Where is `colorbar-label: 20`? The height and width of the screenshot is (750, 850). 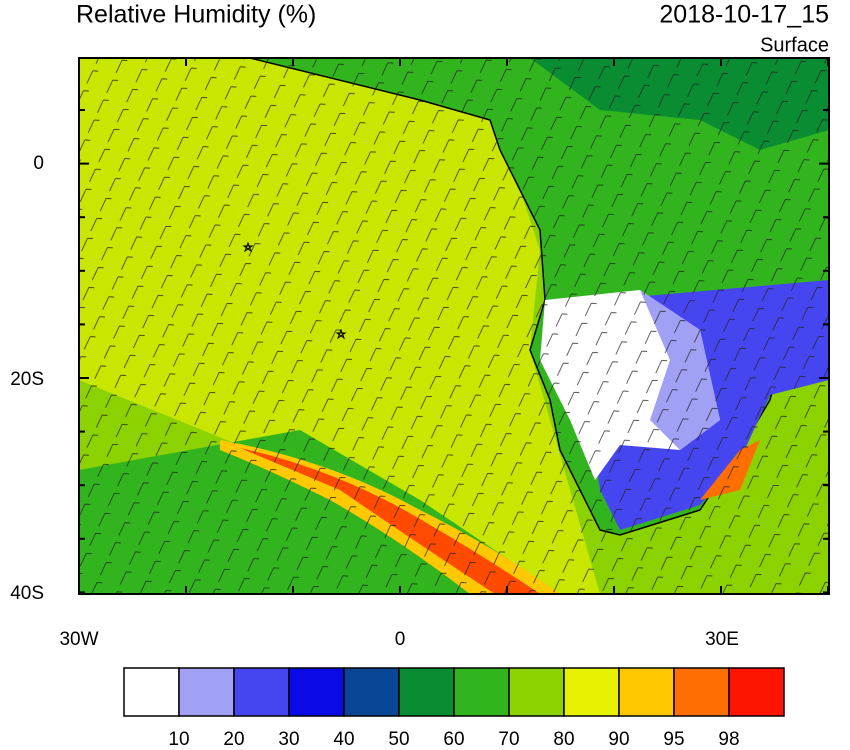 colorbar-label: 20 is located at coordinates (233, 739).